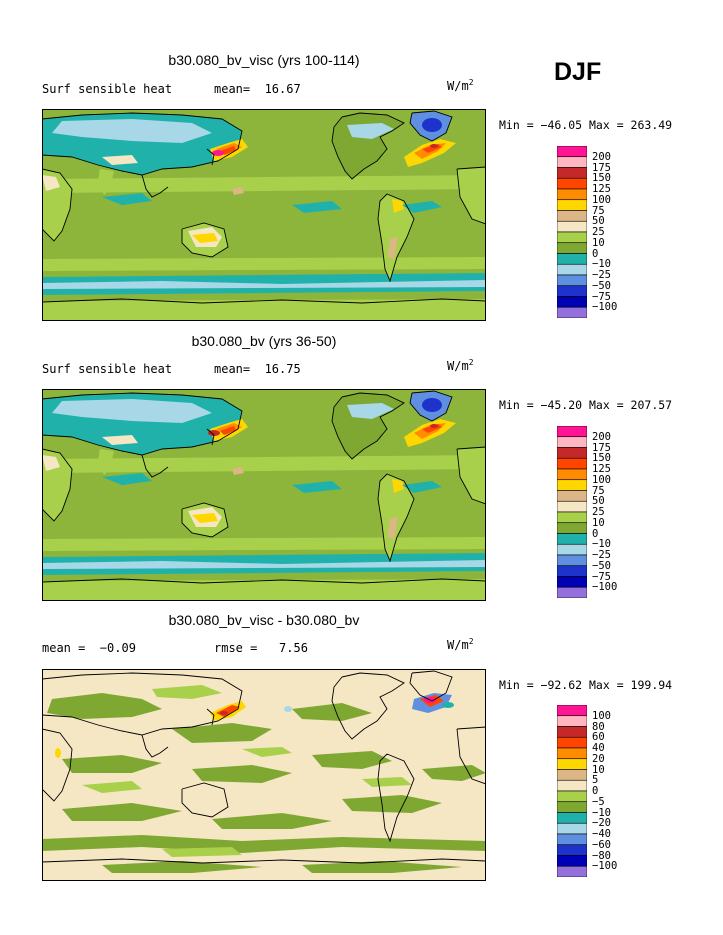 The height and width of the screenshot is (935, 723). Describe the element at coordinates (598, 726) in the screenshot. I see `colorbar-label: 80` at that location.